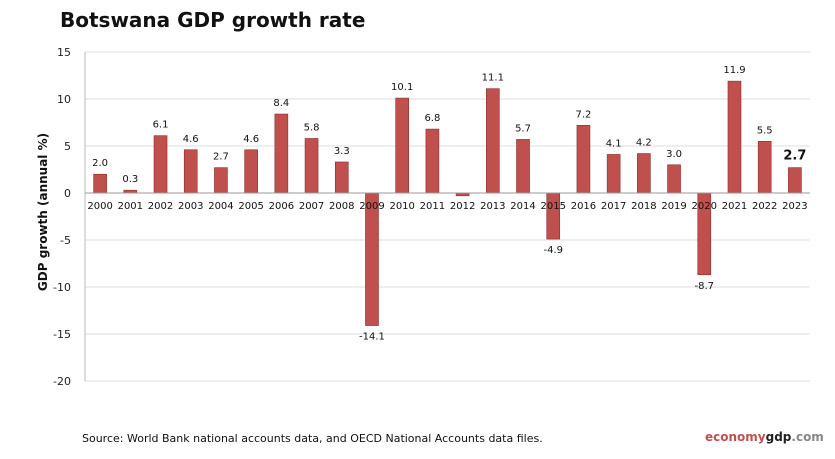 Image resolution: width=835 pixels, height=459 pixels. Describe the element at coordinates (100, 163) in the screenshot. I see `data-label: 2.0` at that location.